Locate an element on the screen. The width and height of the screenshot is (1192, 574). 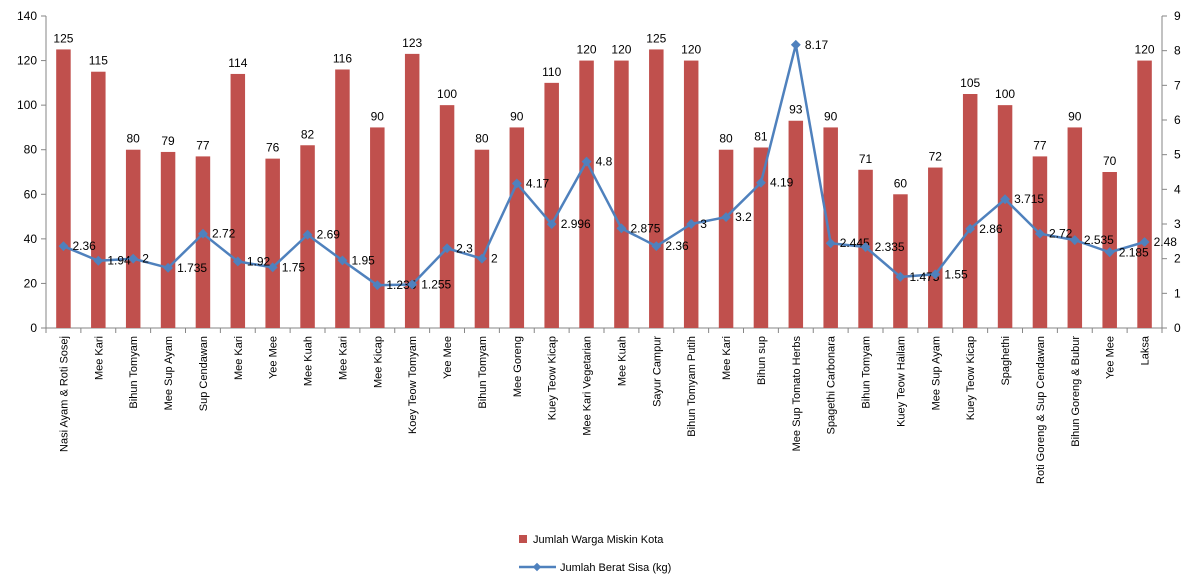
line-value-label: 1.235 is located at coordinates (401, 285).